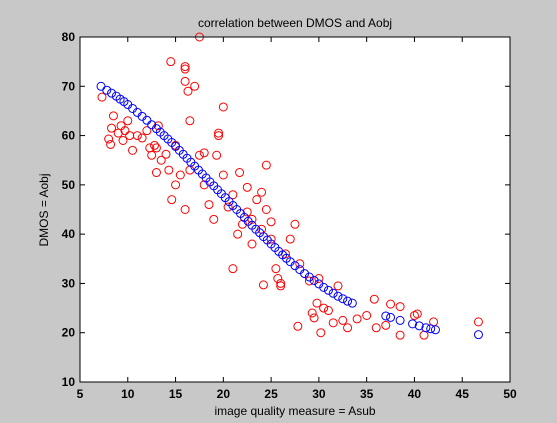 The width and height of the screenshot is (557, 423). What do you see at coordinates (69, 382) in the screenshot?
I see `y-tick-label: 10` at bounding box center [69, 382].